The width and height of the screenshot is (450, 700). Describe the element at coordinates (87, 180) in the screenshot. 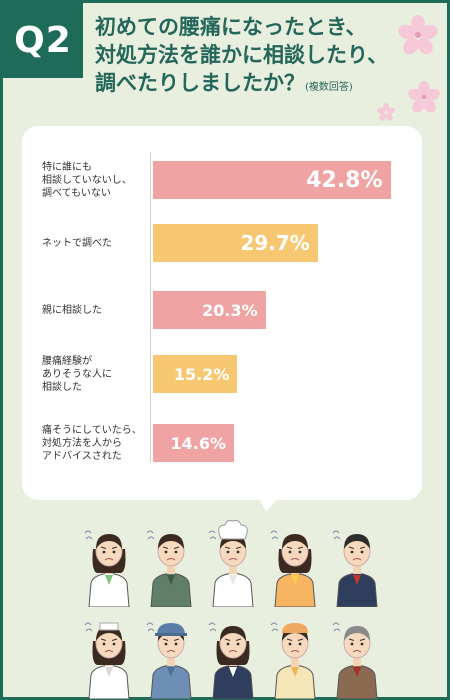

I see `category-label: 特に誰にも 相談していないし、 調べてもいない` at that location.